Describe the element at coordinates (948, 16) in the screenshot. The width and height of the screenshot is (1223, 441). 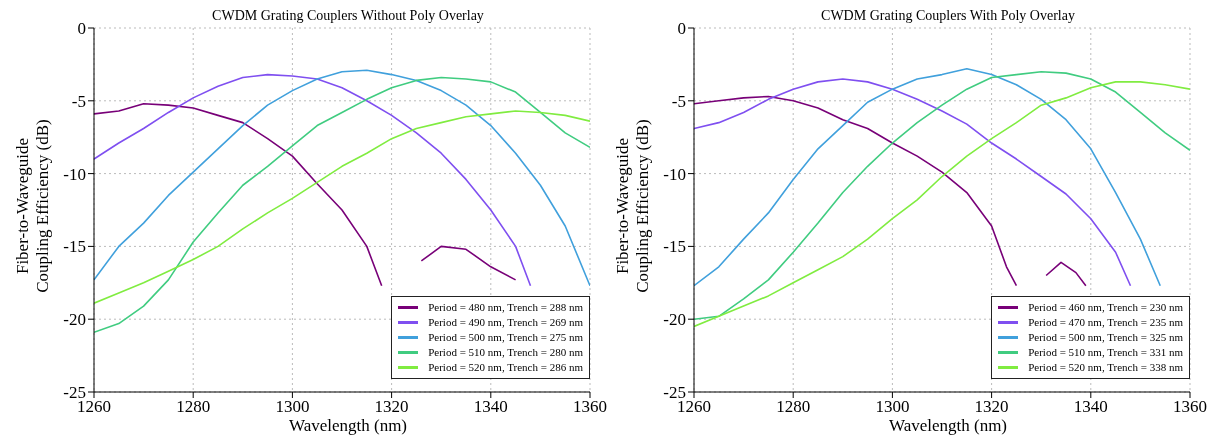
I see `chart-title: CWDM Grating Couplers With Poly Overlay` at that location.